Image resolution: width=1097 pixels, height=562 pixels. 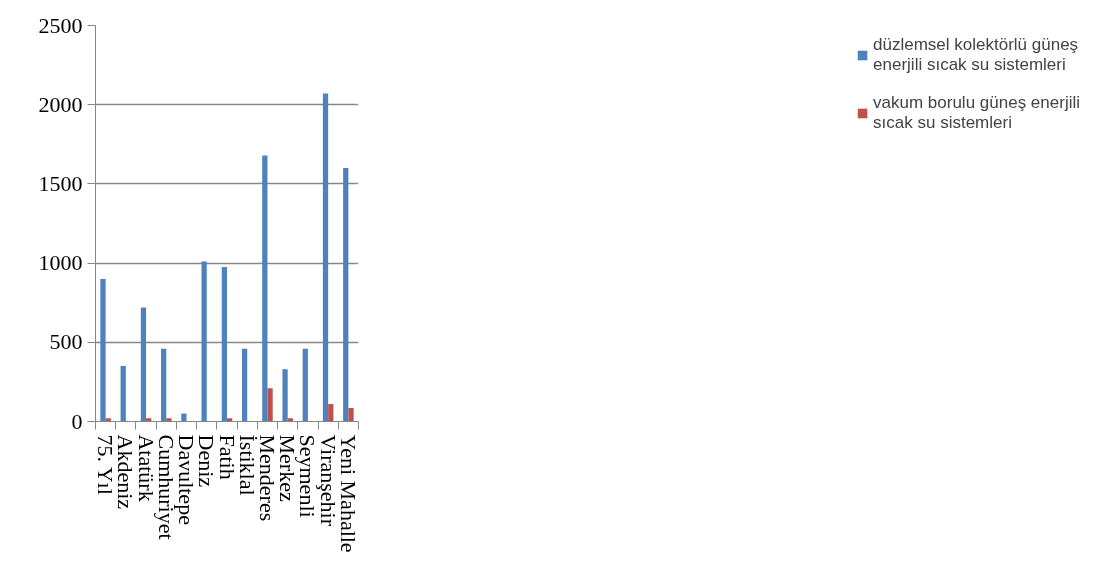 What do you see at coordinates (348, 493) in the screenshot?
I see `x-tick-label: Yeni Mahalle` at bounding box center [348, 493].